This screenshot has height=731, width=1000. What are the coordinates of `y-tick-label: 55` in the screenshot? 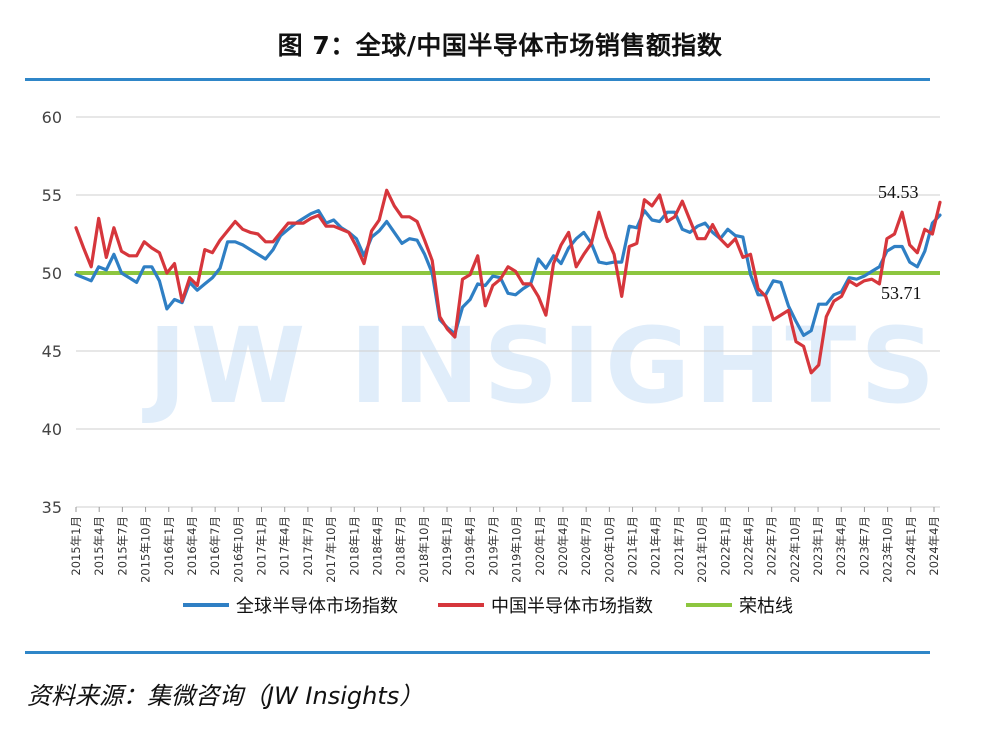 It's located at (52, 195).